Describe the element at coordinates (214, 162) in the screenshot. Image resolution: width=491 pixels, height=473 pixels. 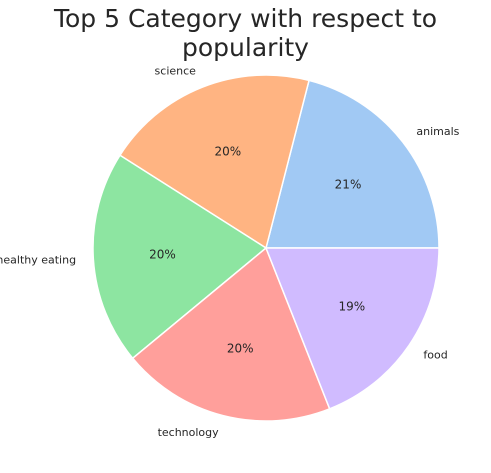
I see `pie-slice-science` at that location.